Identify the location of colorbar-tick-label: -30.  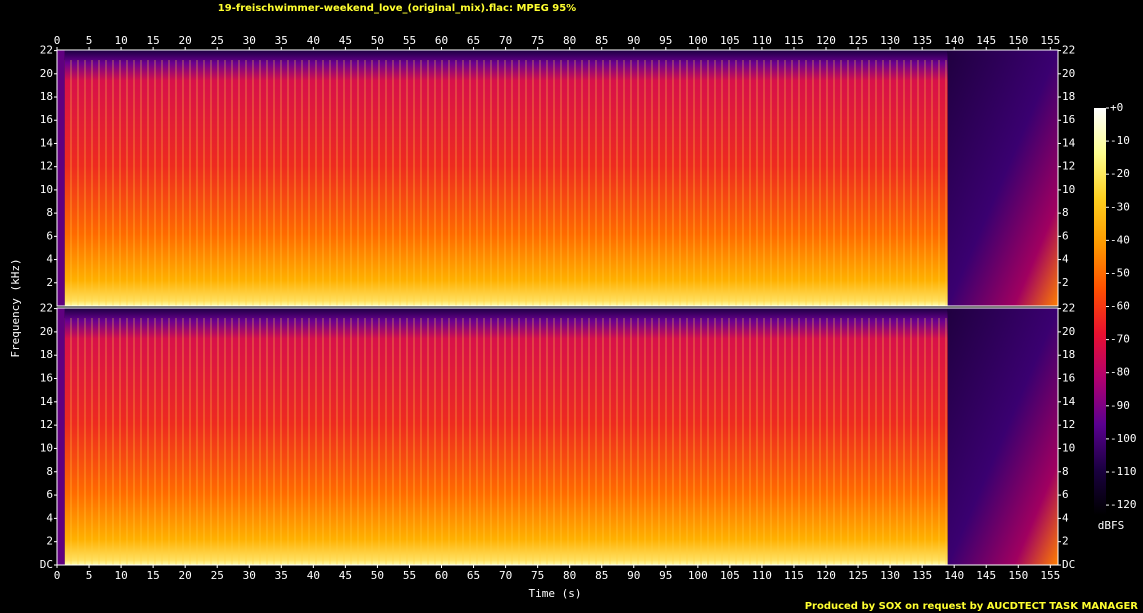
(1120, 206).